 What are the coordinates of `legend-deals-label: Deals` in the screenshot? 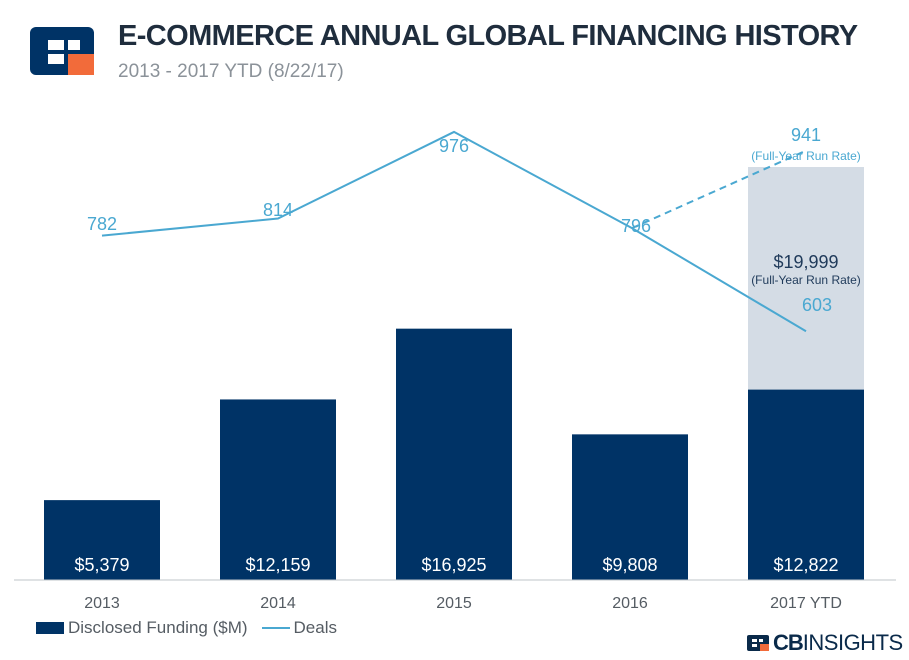 It's located at (315, 627).